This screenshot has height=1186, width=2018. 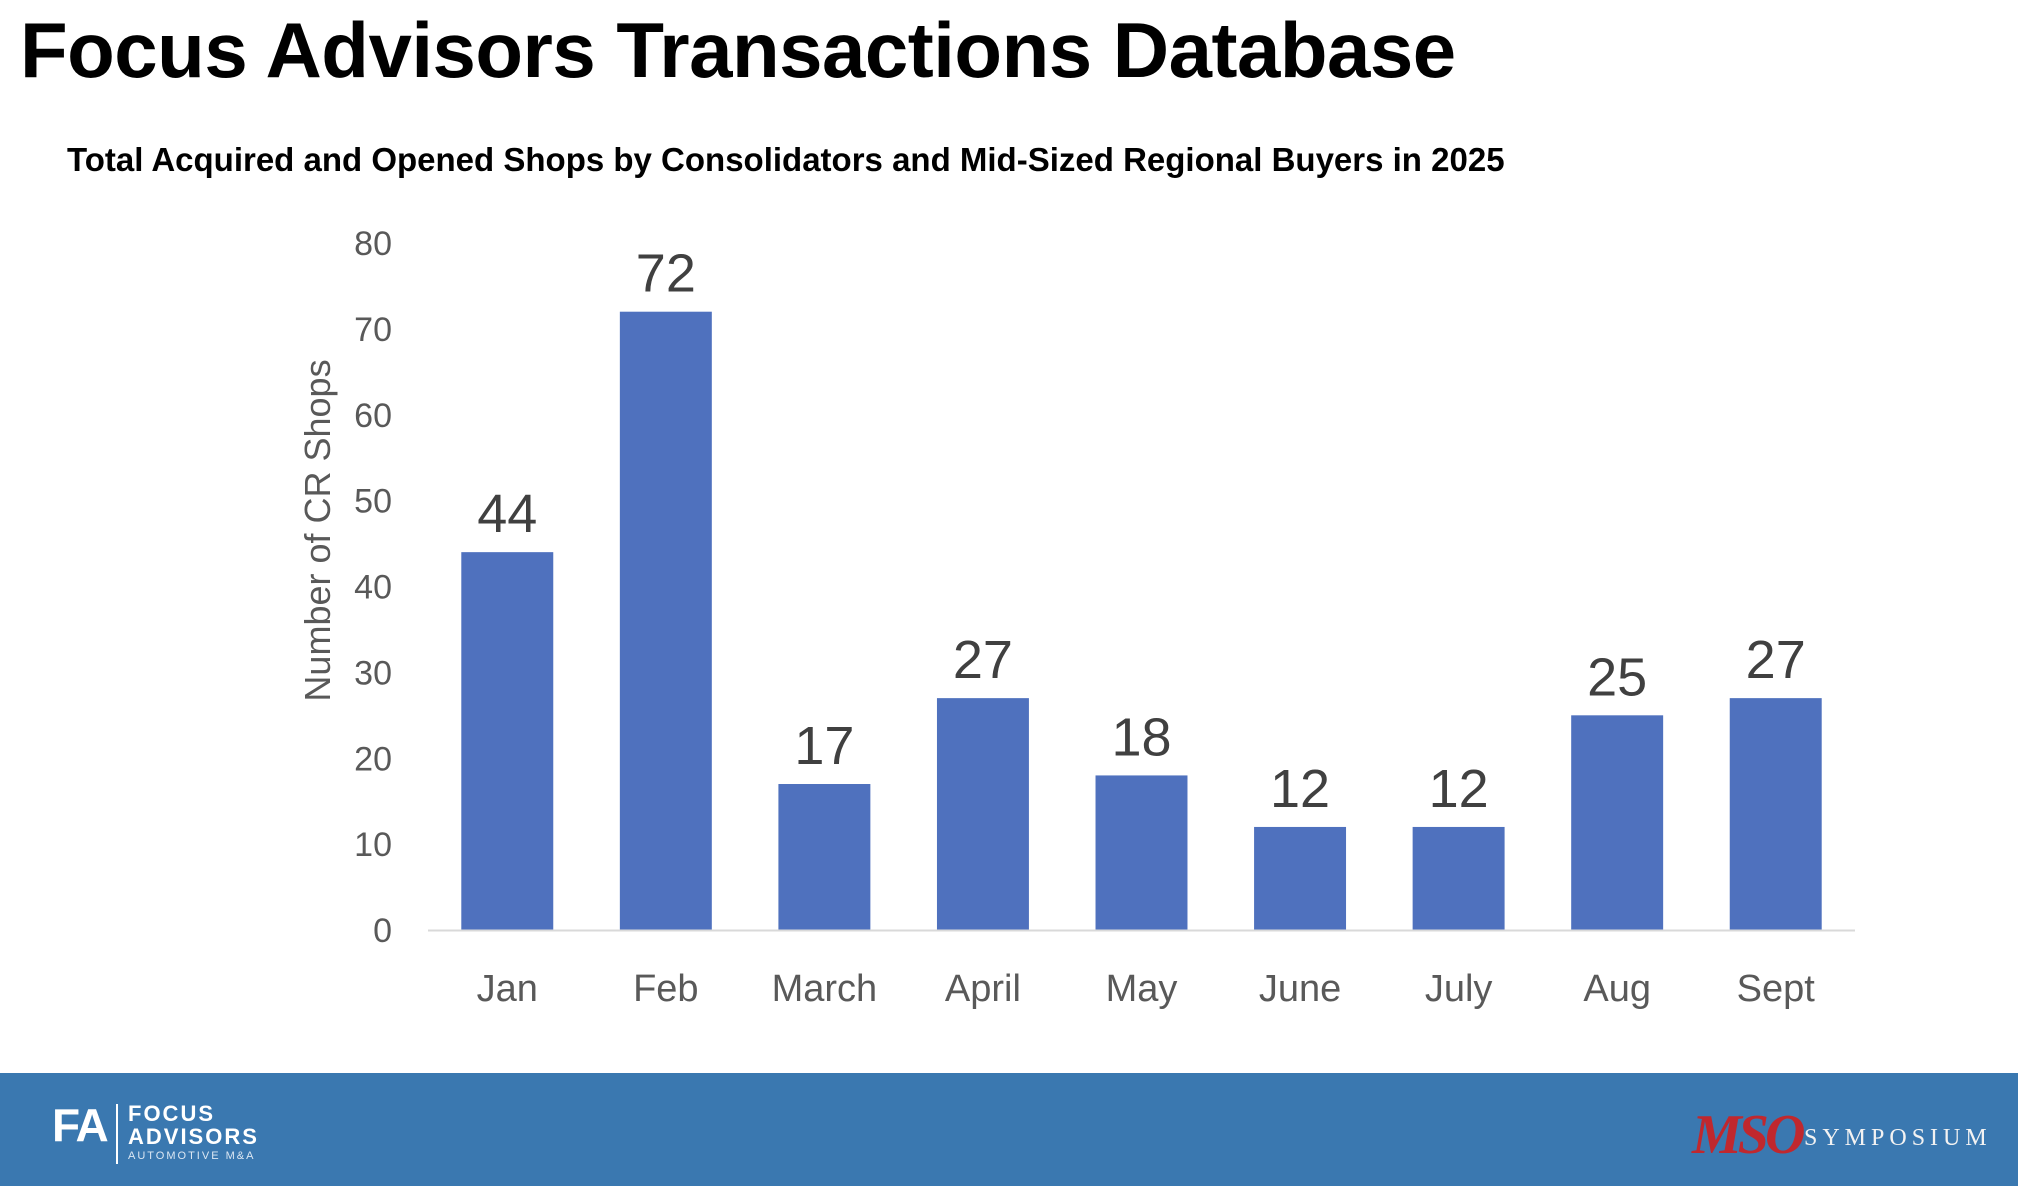 I want to click on fa-logo-mark: FA, so click(x=80, y=1125).